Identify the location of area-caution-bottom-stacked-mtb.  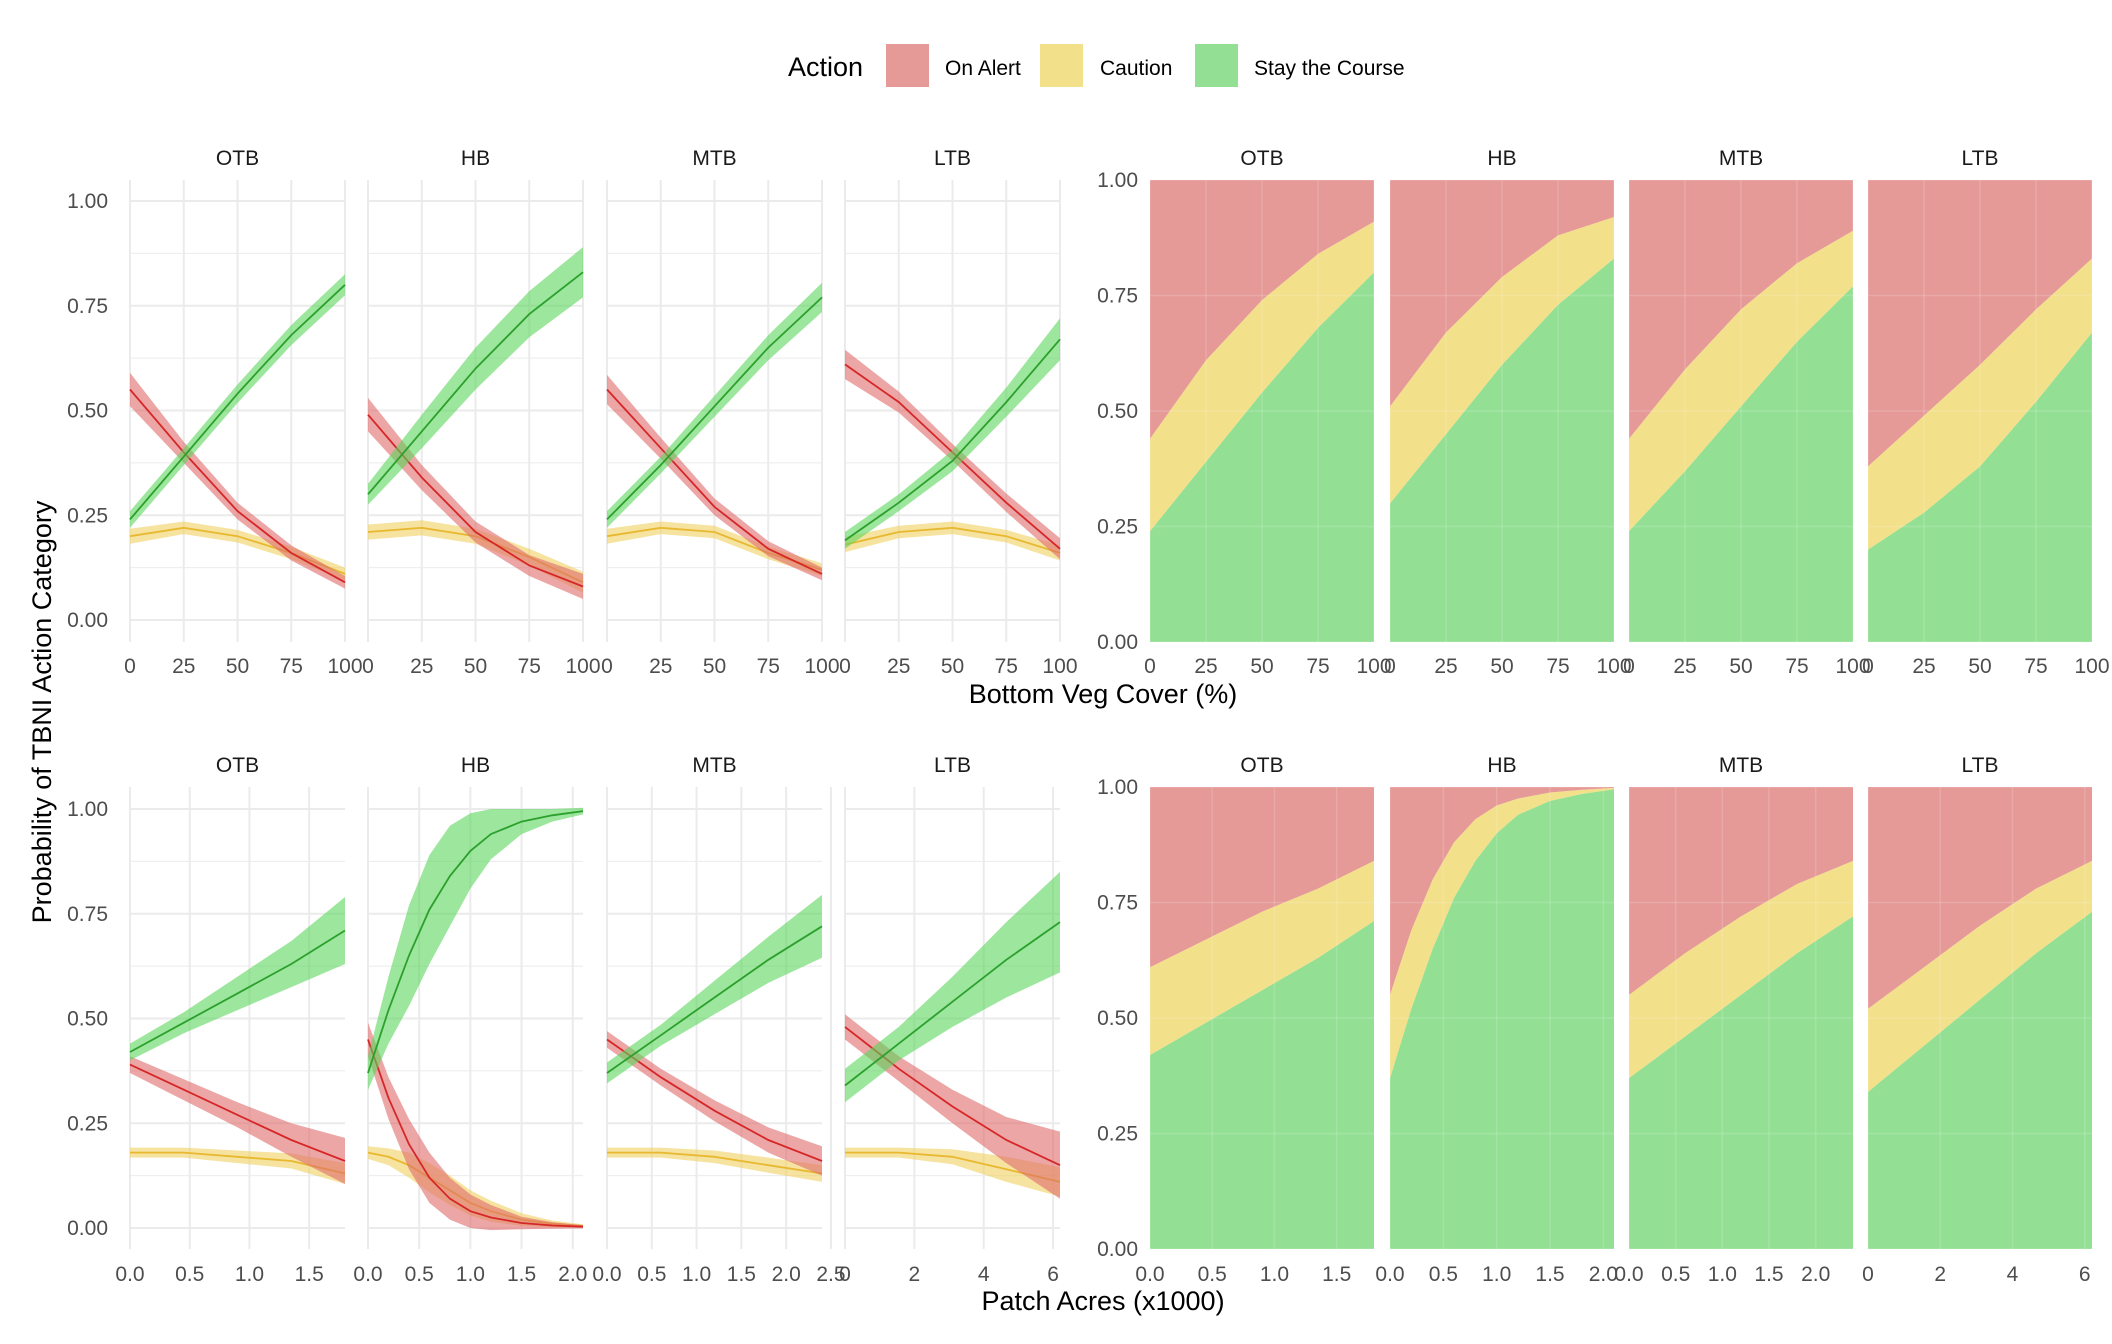
(1741, 969).